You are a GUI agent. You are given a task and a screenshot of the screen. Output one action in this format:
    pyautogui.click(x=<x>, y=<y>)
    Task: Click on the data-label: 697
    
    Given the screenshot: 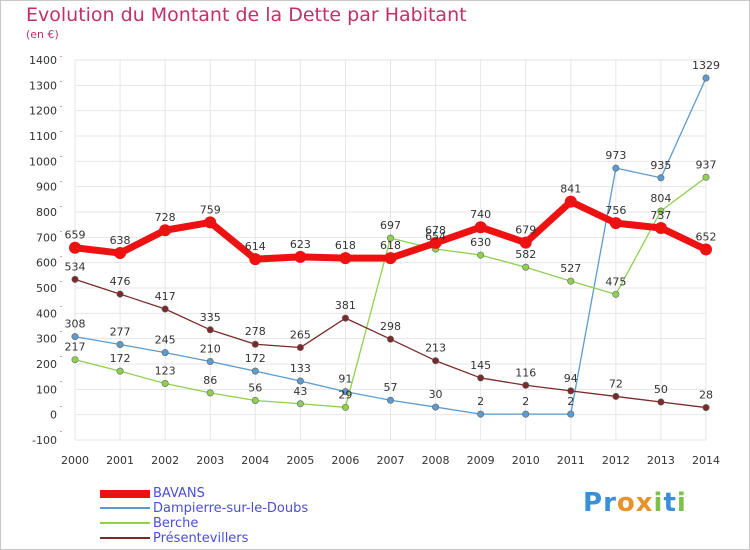 What is the action you would take?
    pyautogui.click(x=390, y=225)
    